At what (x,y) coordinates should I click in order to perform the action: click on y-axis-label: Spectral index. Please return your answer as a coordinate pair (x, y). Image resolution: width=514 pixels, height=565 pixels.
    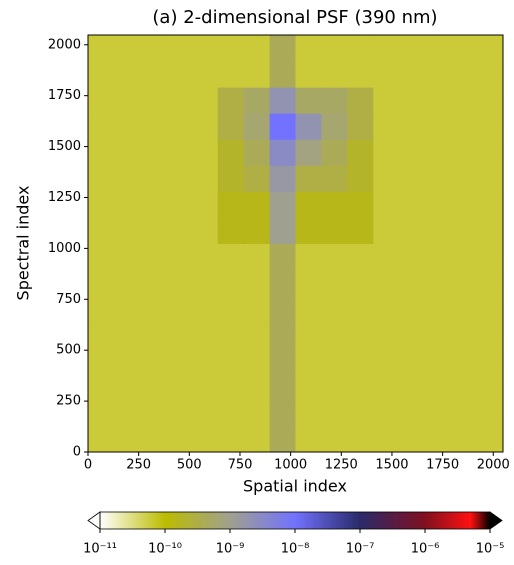
    Looking at the image, I should click on (23, 243).